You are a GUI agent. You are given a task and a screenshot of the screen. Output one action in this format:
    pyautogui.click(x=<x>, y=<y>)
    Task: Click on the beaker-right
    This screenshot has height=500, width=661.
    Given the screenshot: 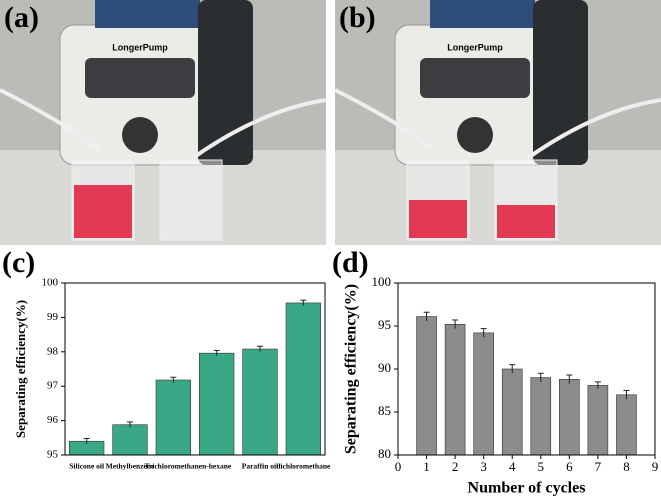 What is the action you would take?
    pyautogui.click(x=191, y=200)
    